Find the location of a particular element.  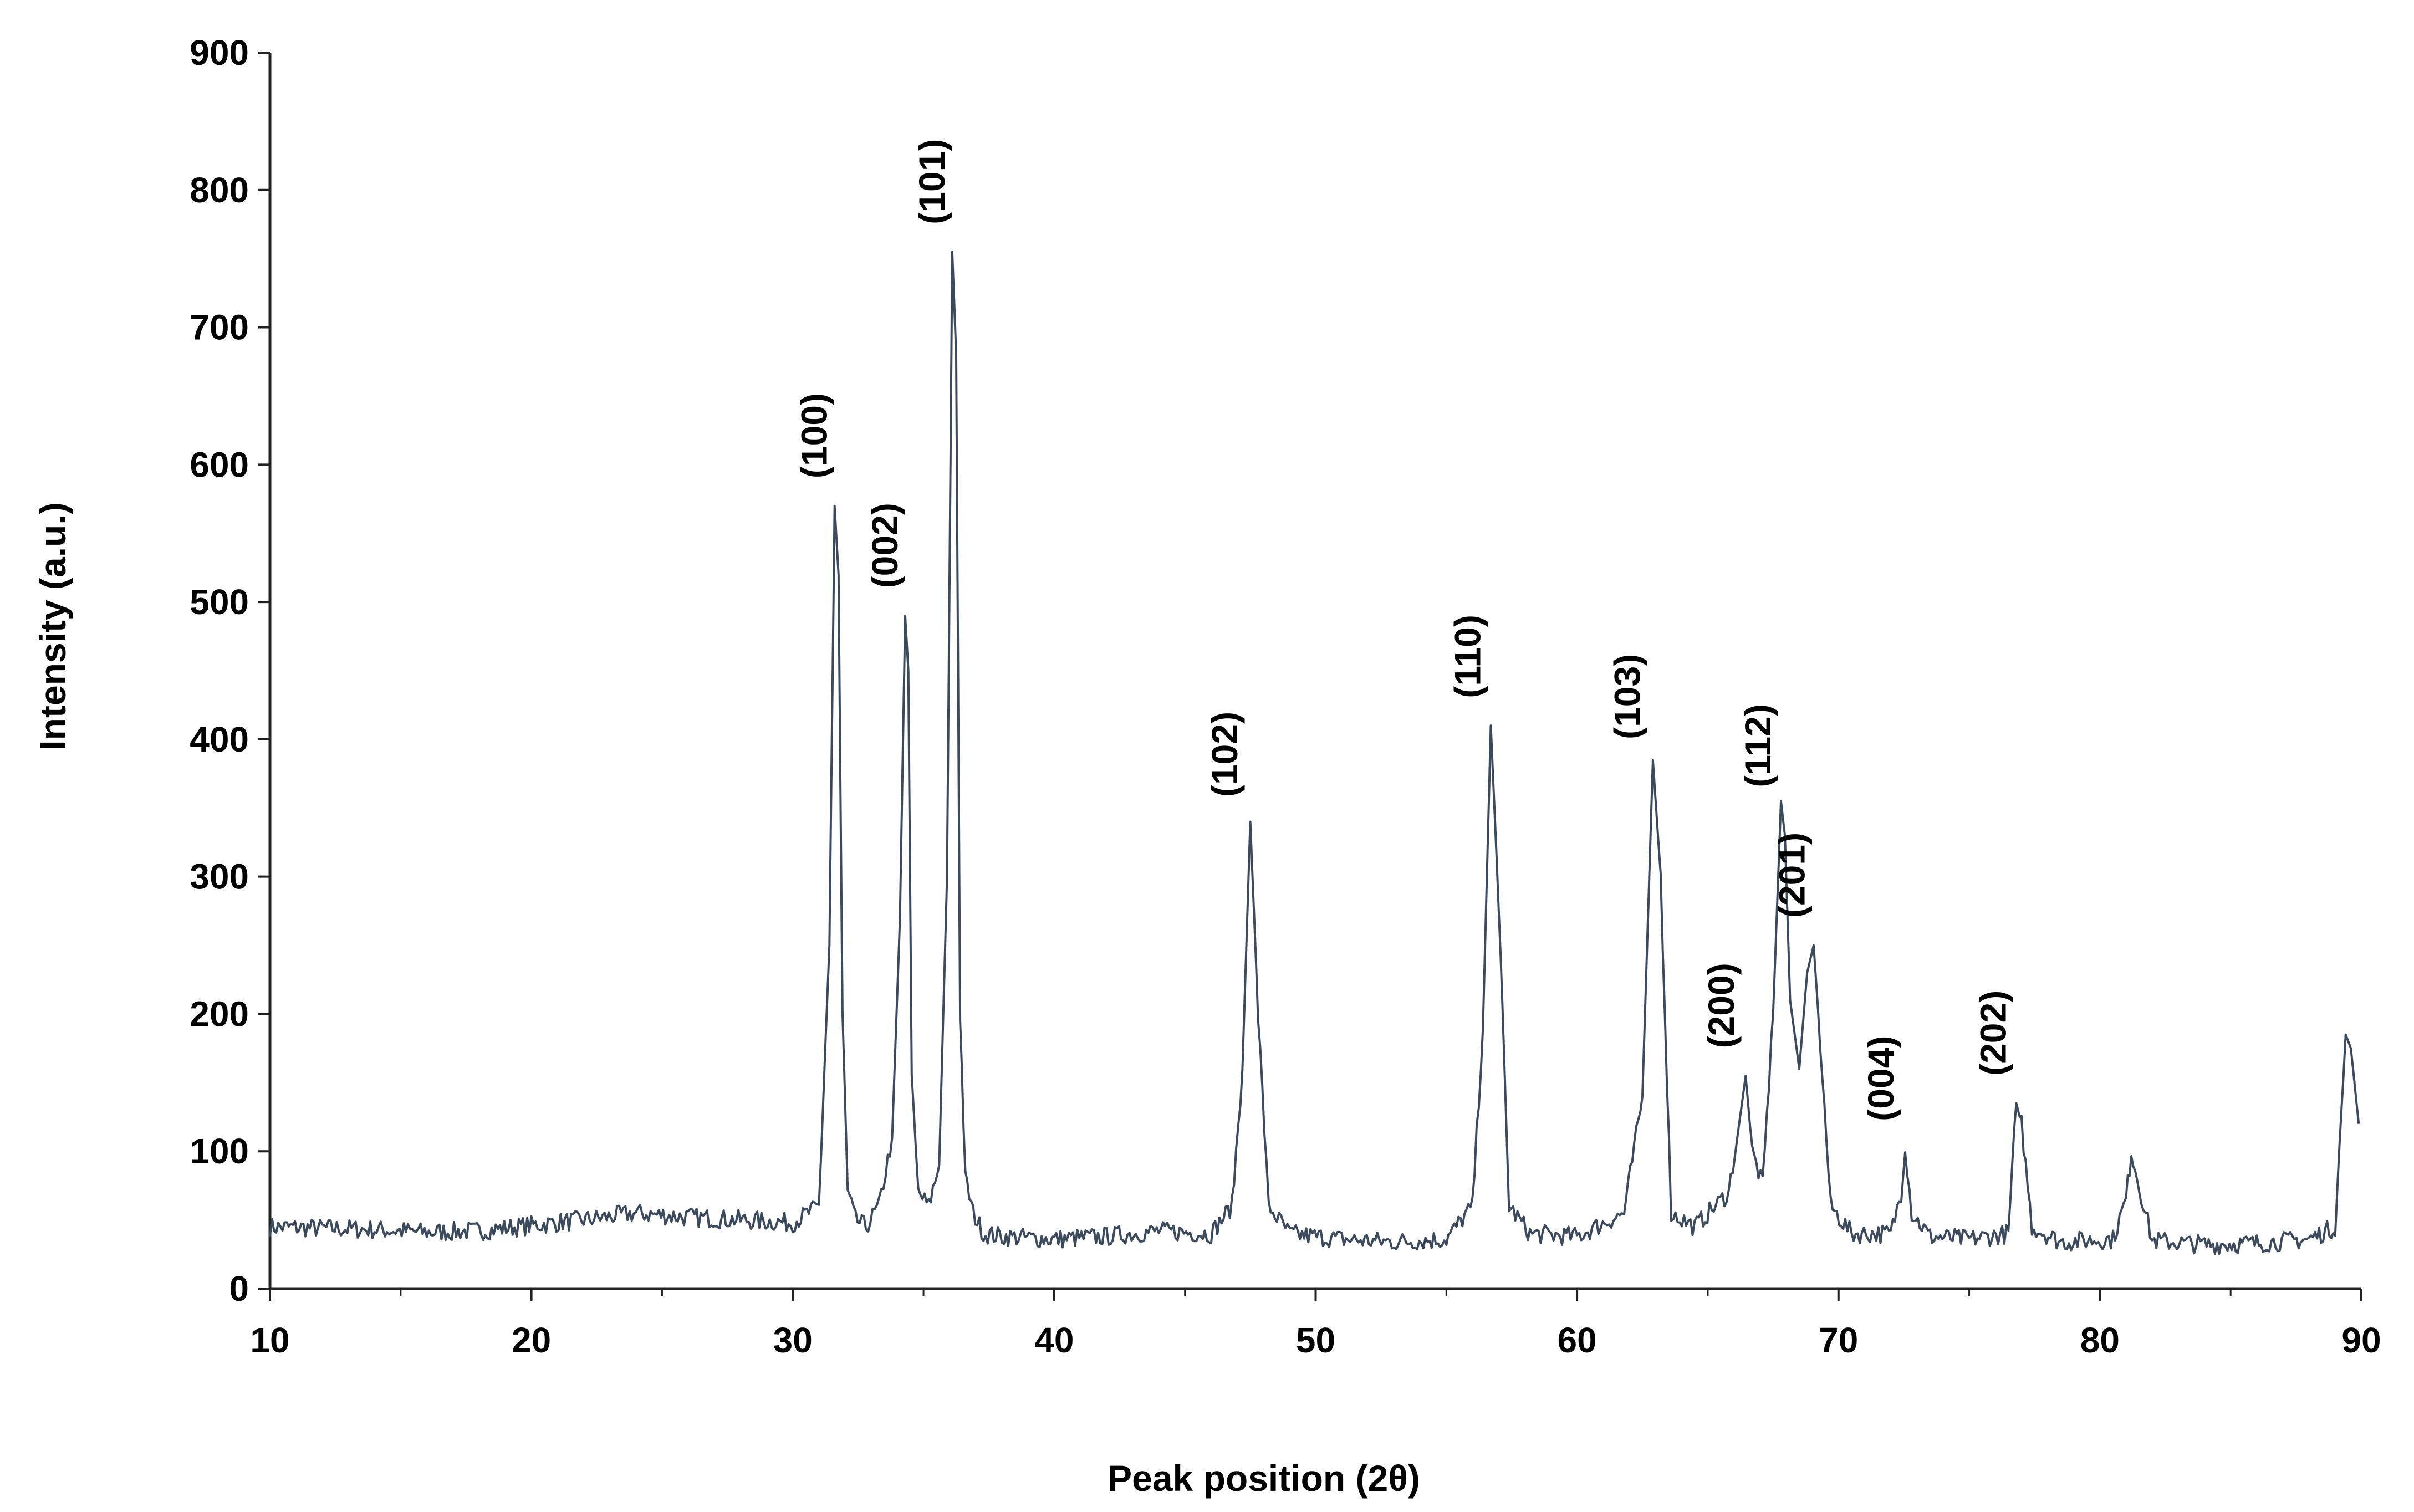

x-tick-label: 50 is located at coordinates (1315, 1340).